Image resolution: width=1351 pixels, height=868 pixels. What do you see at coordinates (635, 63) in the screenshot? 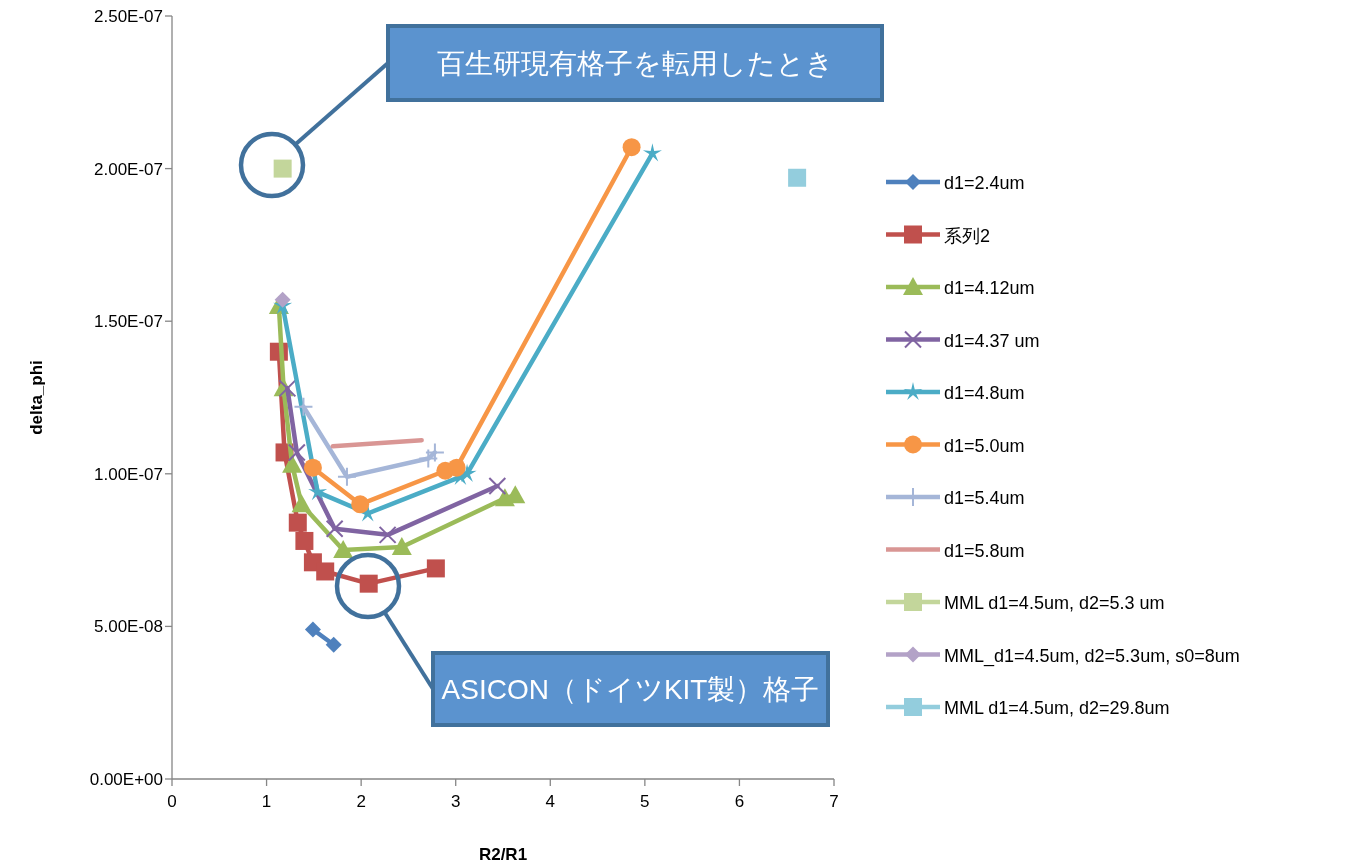
I see `annotation: 百生研現有格子を転用したとき` at bounding box center [635, 63].